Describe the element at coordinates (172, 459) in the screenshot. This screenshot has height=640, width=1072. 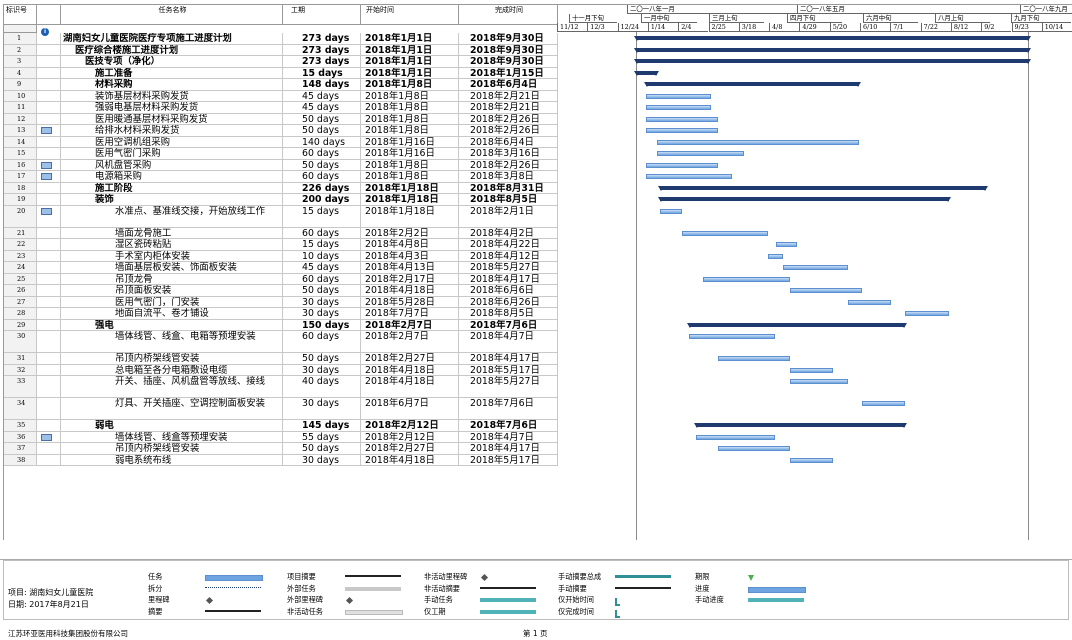
I see `task-name: 弱电系统布线` at that location.